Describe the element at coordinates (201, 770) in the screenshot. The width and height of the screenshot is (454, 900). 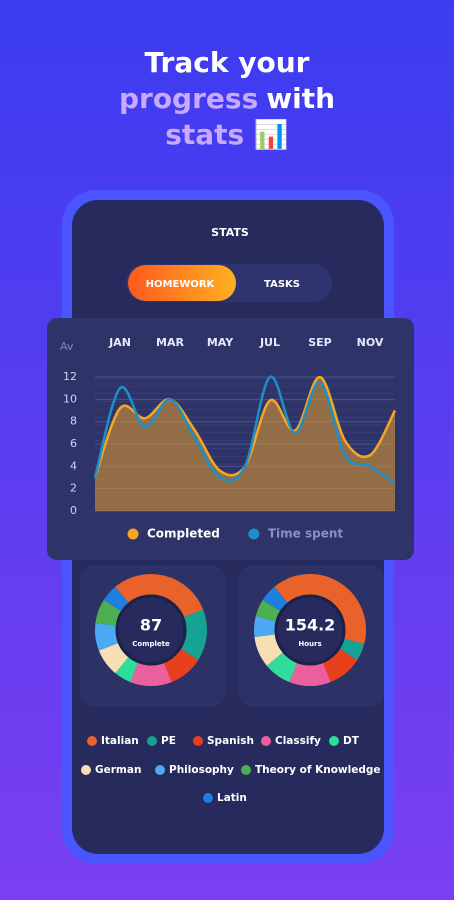
I see `legend-label: Philosophy` at that location.